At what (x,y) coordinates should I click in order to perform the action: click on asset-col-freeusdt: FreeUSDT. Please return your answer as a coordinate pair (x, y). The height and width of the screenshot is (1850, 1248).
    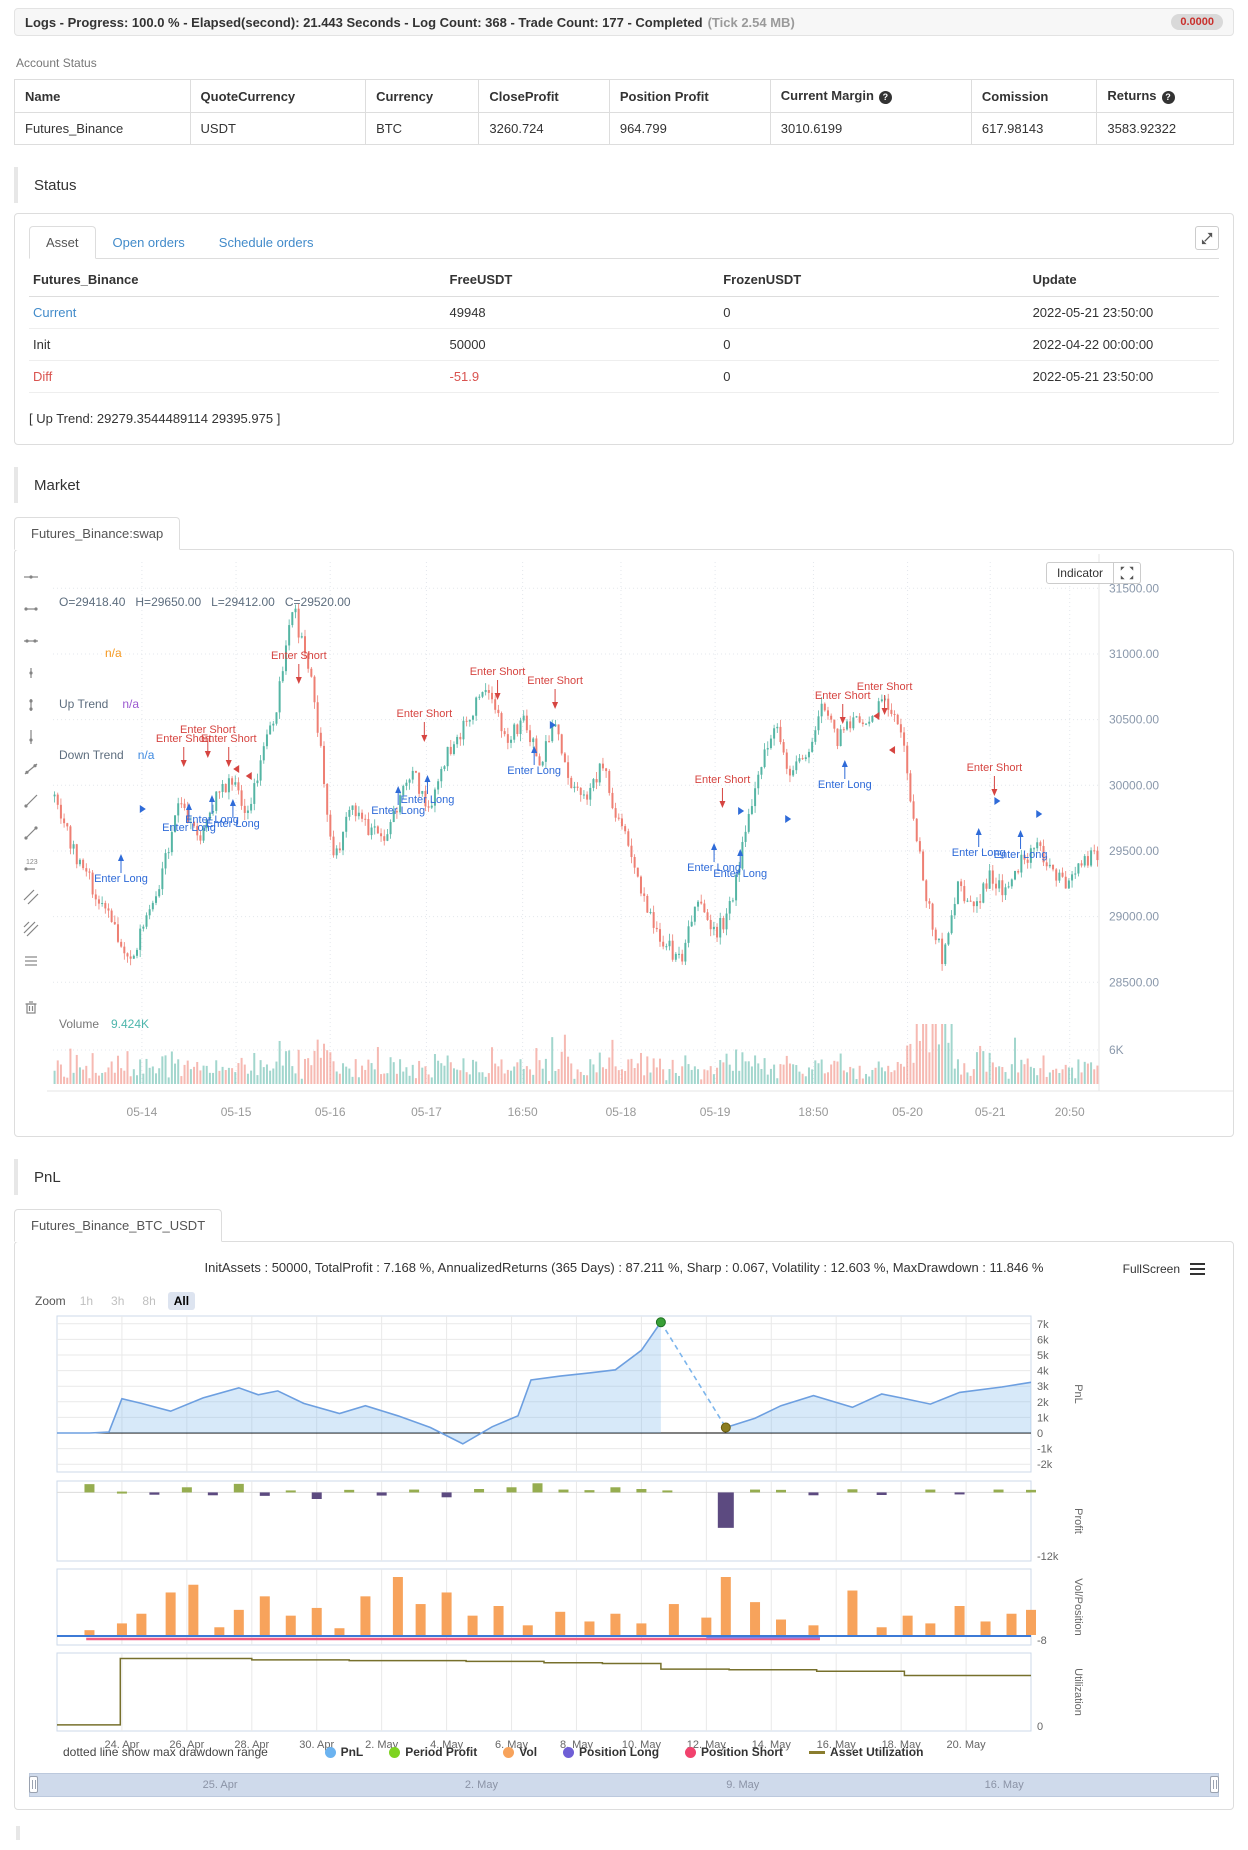
    Looking at the image, I should click on (582, 280).